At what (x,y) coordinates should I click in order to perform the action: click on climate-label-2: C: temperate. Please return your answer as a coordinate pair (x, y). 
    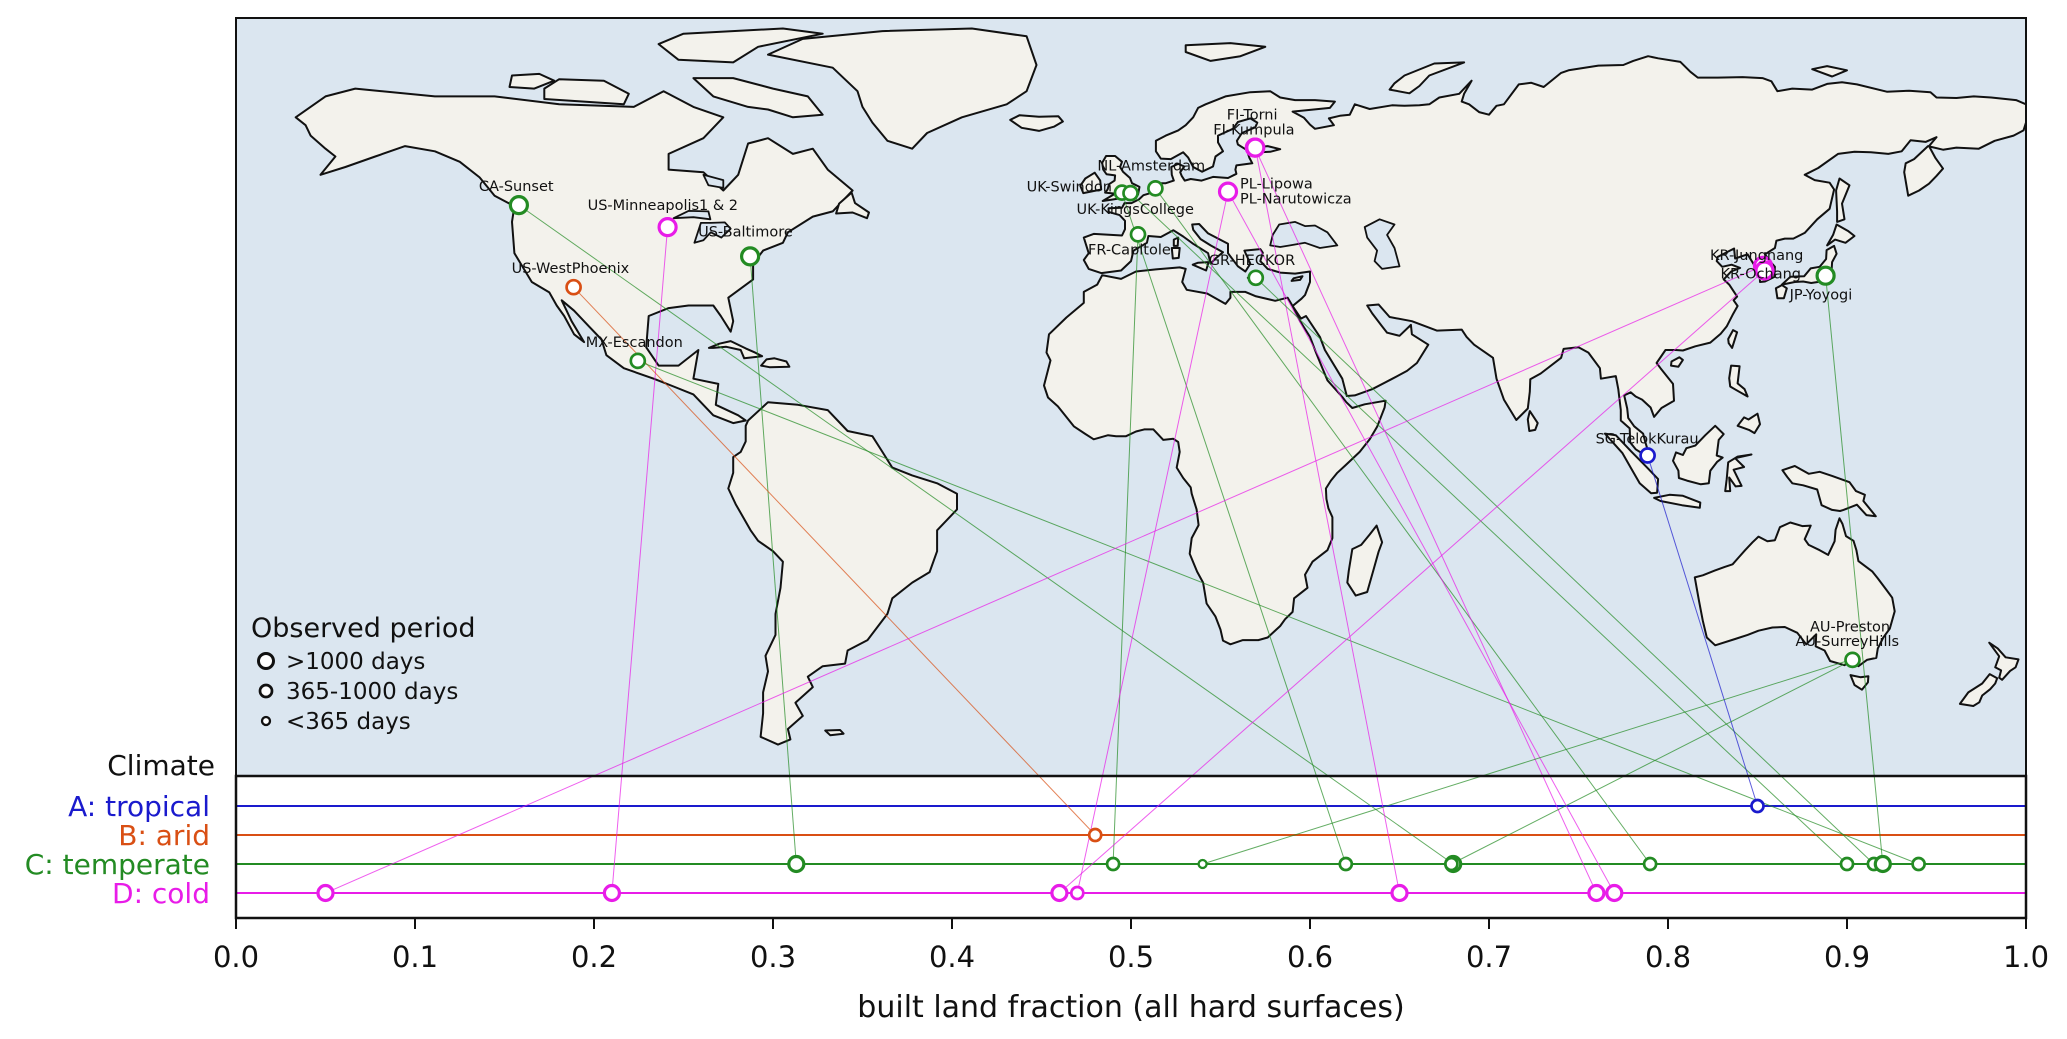
    Looking at the image, I should click on (117, 864).